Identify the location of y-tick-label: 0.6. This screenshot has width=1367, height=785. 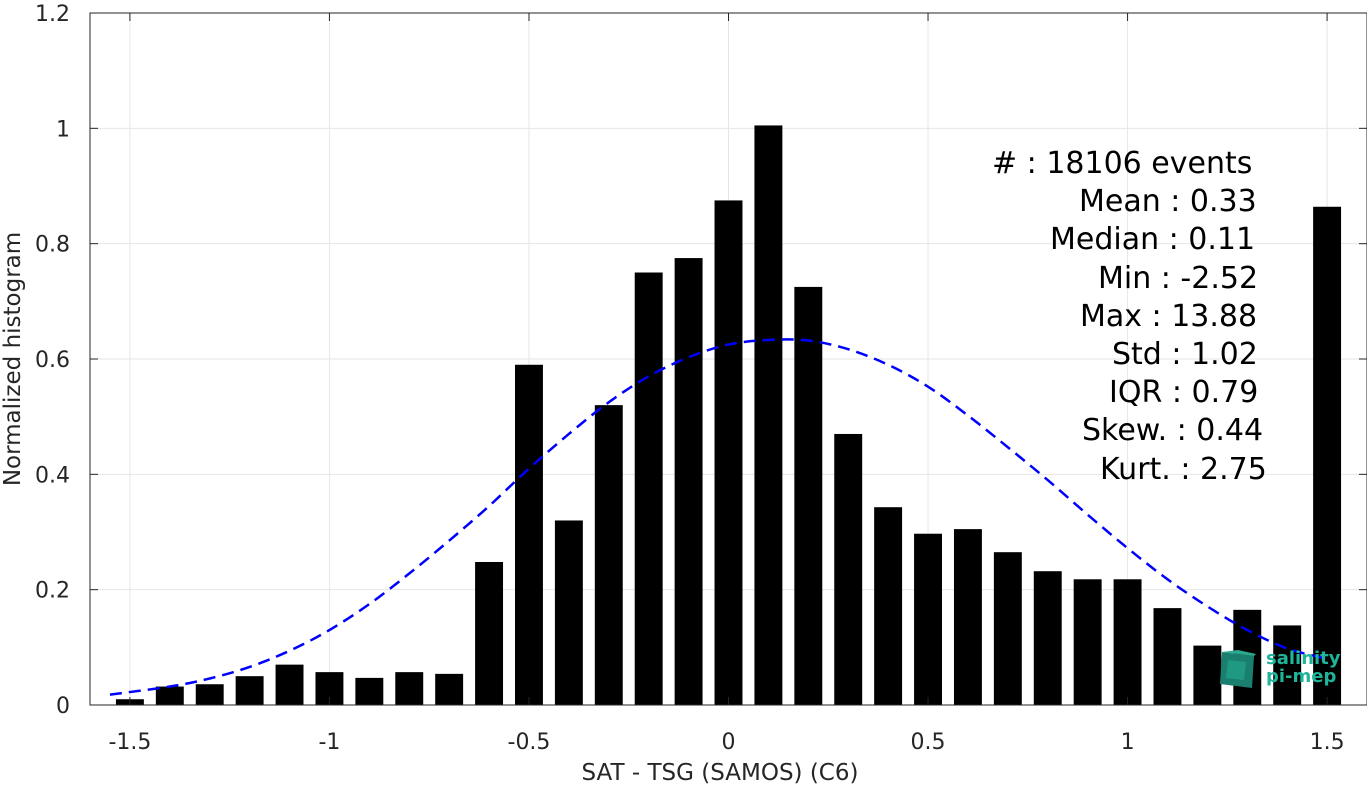
(52, 360).